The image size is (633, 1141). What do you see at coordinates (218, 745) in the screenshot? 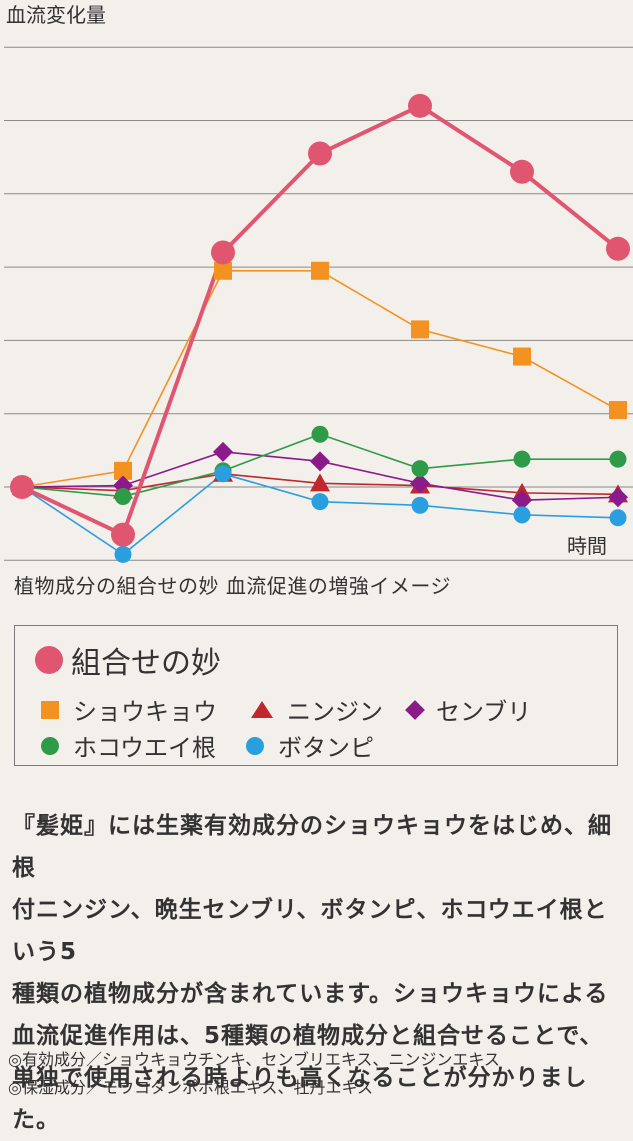
I see `legend-row-2: ホコウエイ根 ボタンピ` at bounding box center [218, 745].